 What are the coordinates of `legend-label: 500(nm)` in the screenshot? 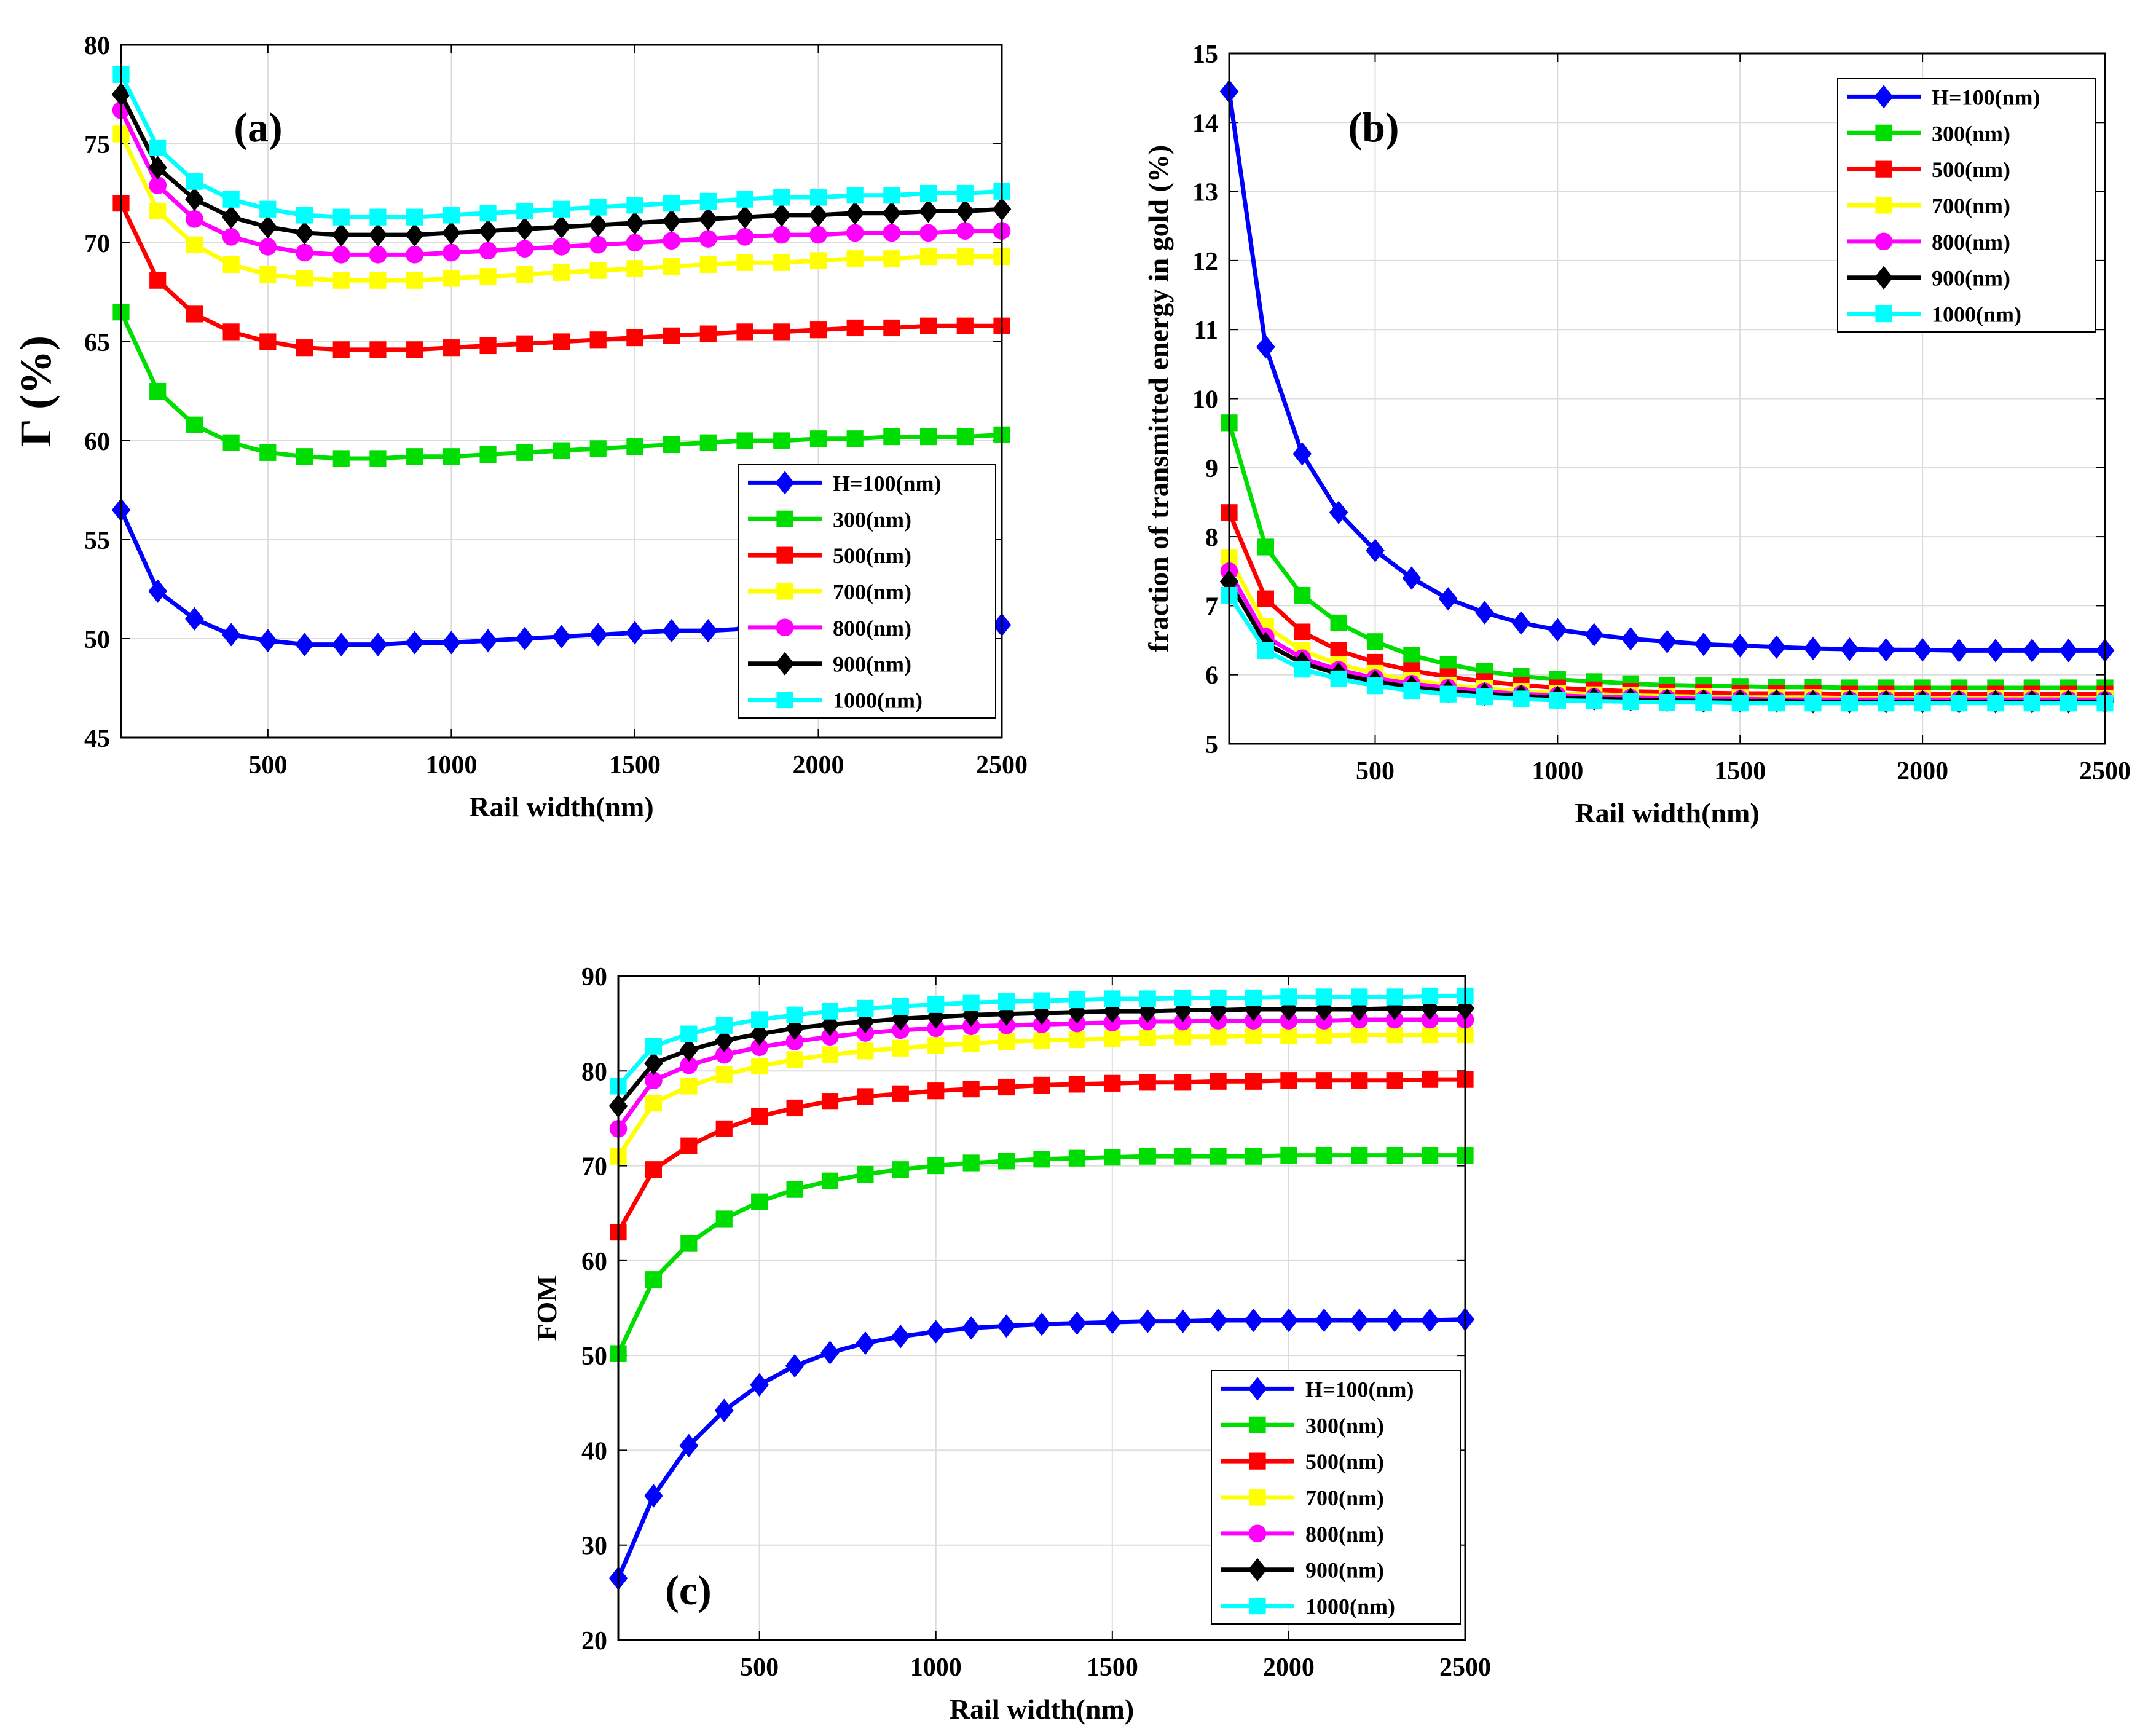 It's located at (872, 555).